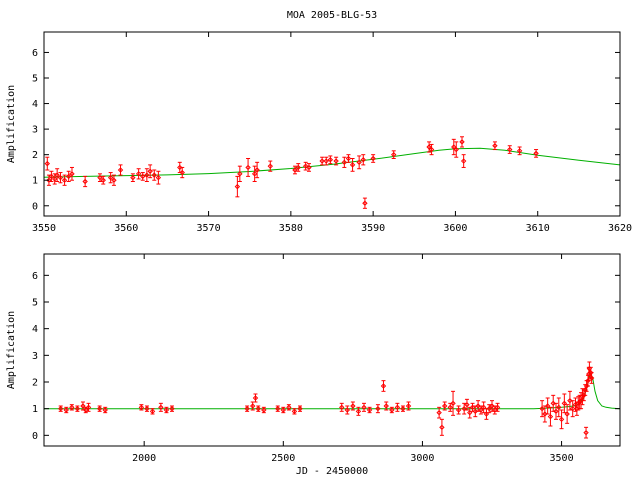  I want to click on x-tick-label: 3610, so click(538, 228).